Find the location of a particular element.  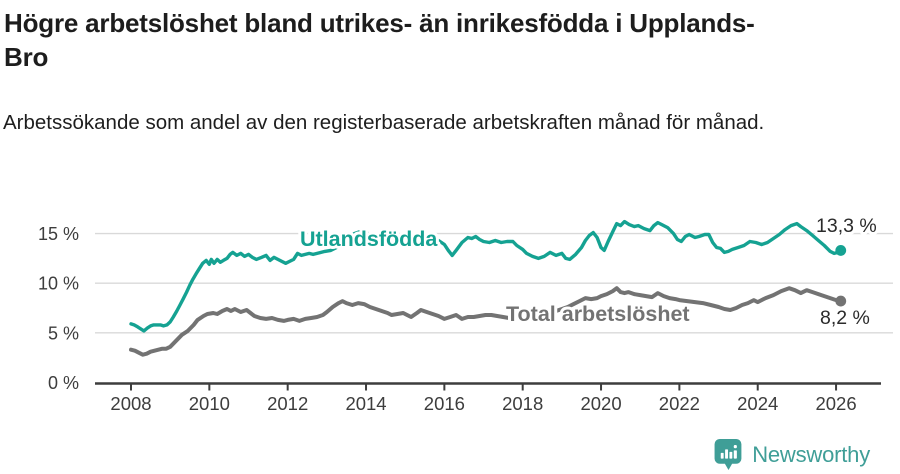

y-tick-label: 5 % is located at coordinates (63, 333).